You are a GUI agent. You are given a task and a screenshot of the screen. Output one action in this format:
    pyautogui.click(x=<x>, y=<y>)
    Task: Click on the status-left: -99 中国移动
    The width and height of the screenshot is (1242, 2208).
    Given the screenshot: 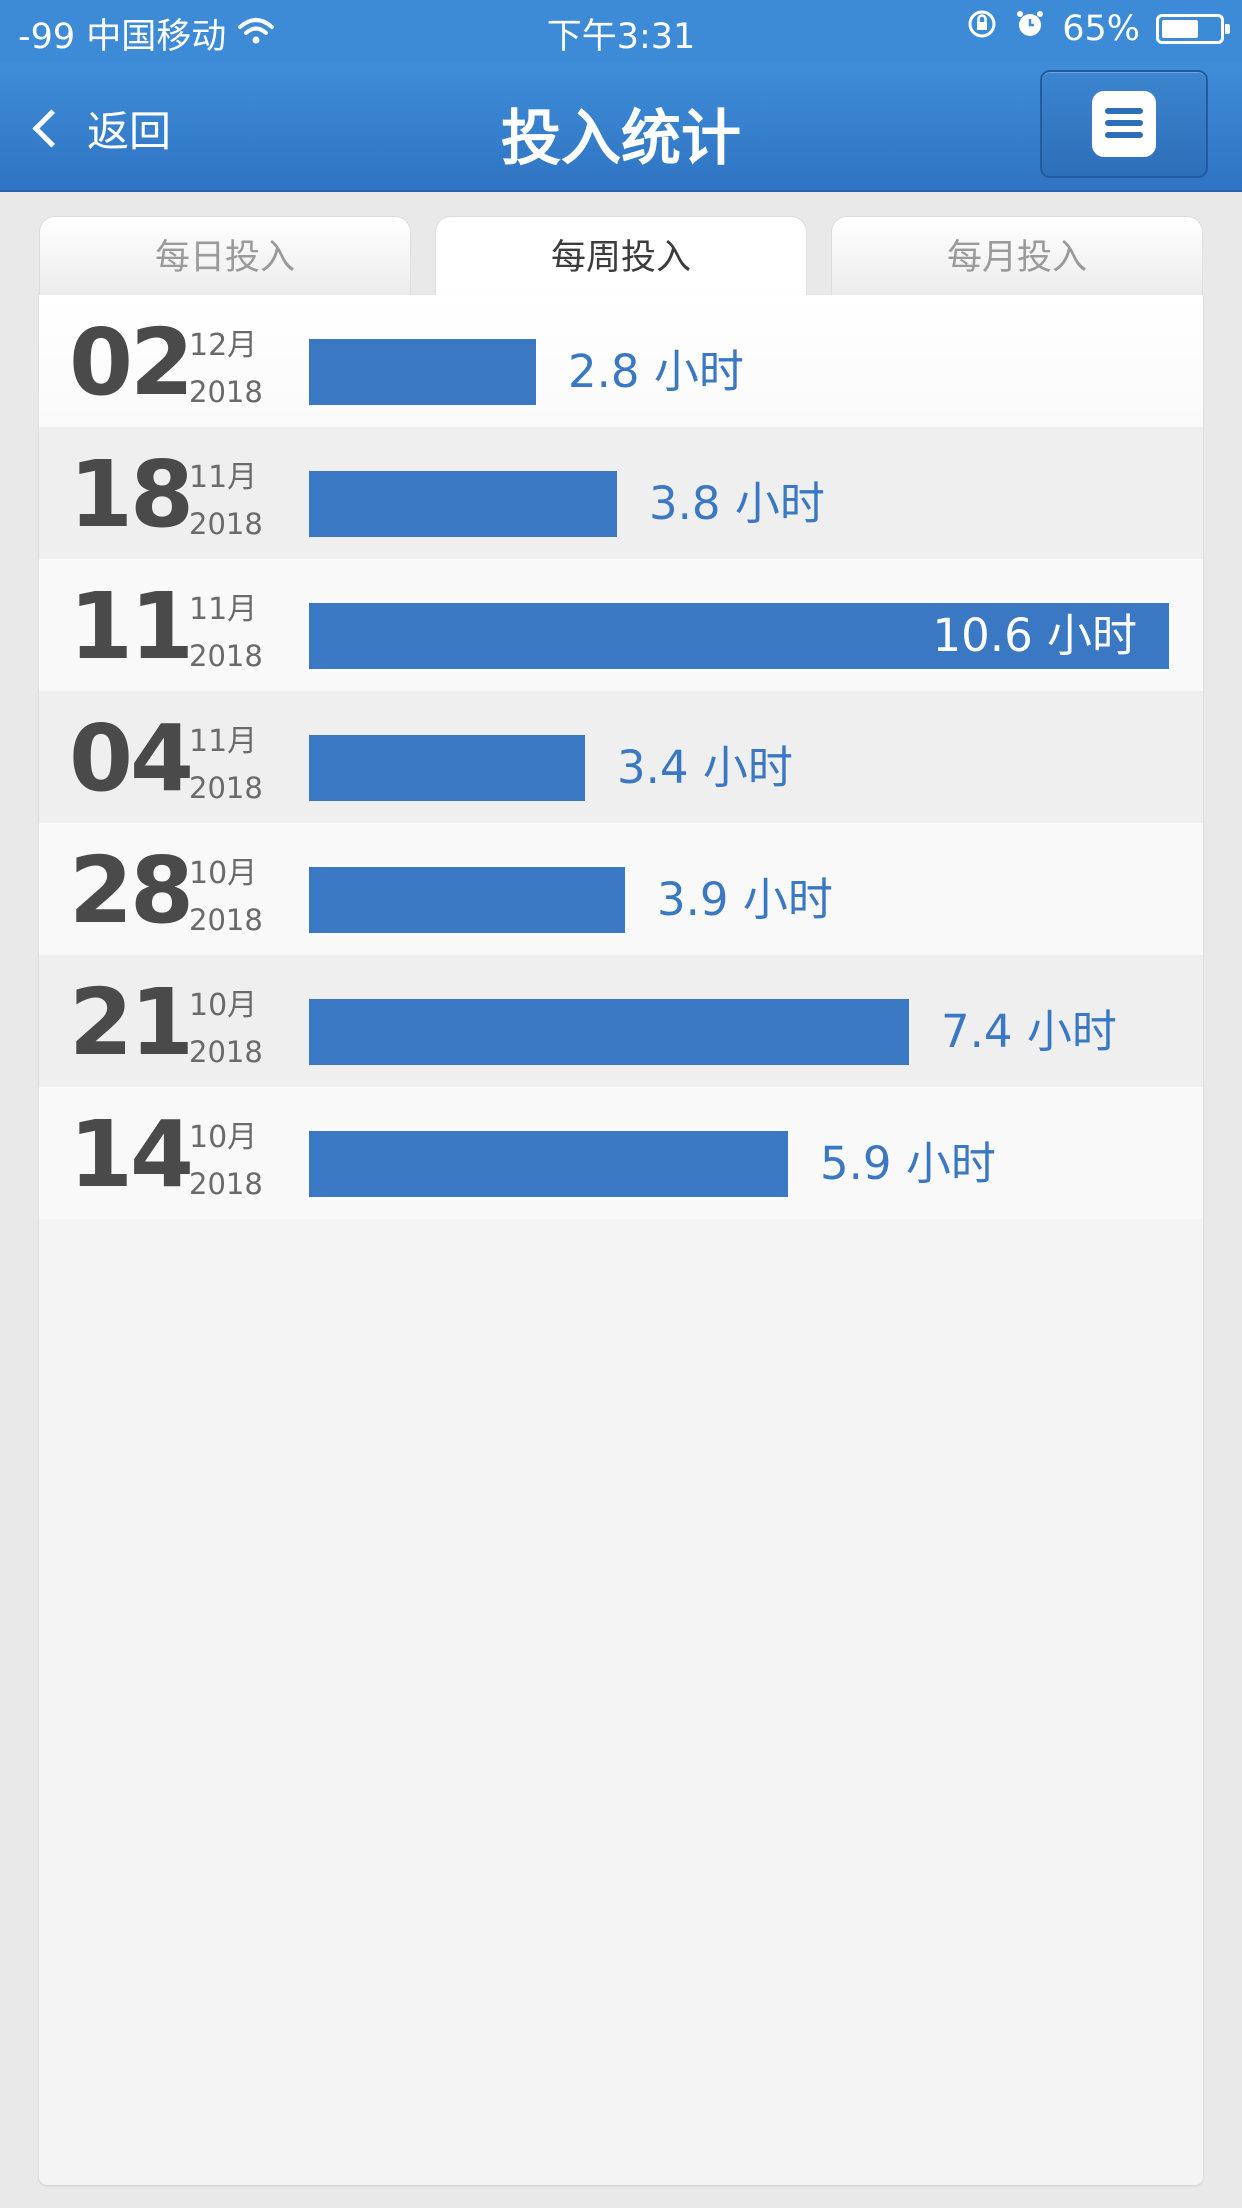 What is the action you would take?
    pyautogui.click(x=146, y=33)
    